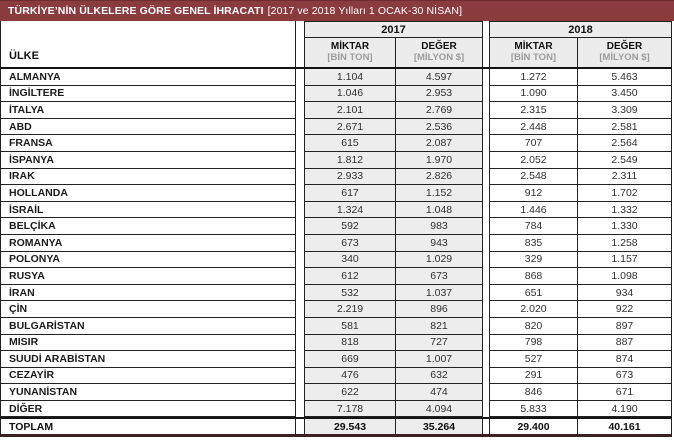  What do you see at coordinates (625, 243) in the screenshot?
I see `value-2018-deger: 1.258` at bounding box center [625, 243].